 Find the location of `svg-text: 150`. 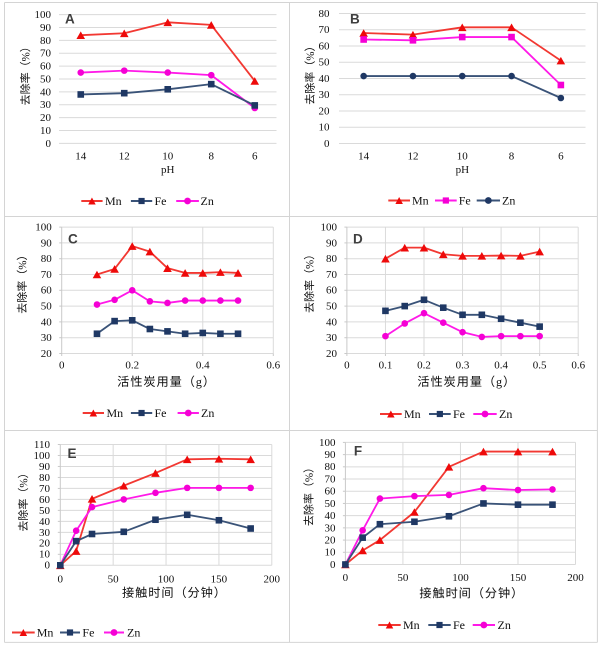

svg-text: 150 is located at coordinates (518, 578).